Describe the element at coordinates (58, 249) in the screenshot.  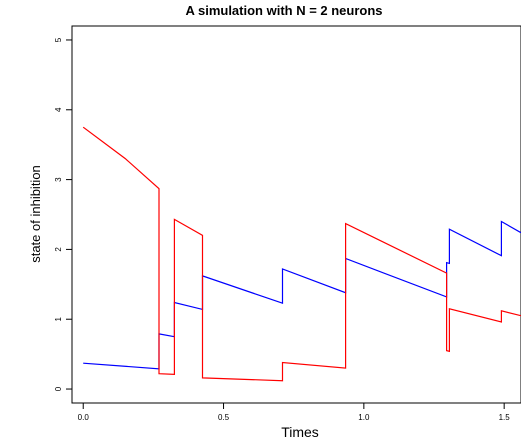
I see `y-tick-label: 2` at that location.